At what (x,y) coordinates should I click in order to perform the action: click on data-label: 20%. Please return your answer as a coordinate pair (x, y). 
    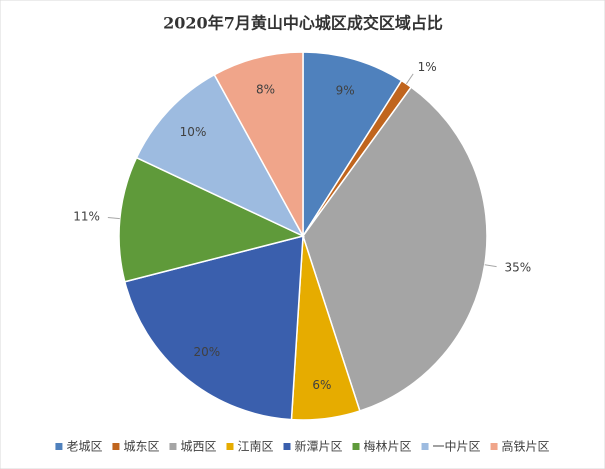
    Looking at the image, I should click on (206, 352).